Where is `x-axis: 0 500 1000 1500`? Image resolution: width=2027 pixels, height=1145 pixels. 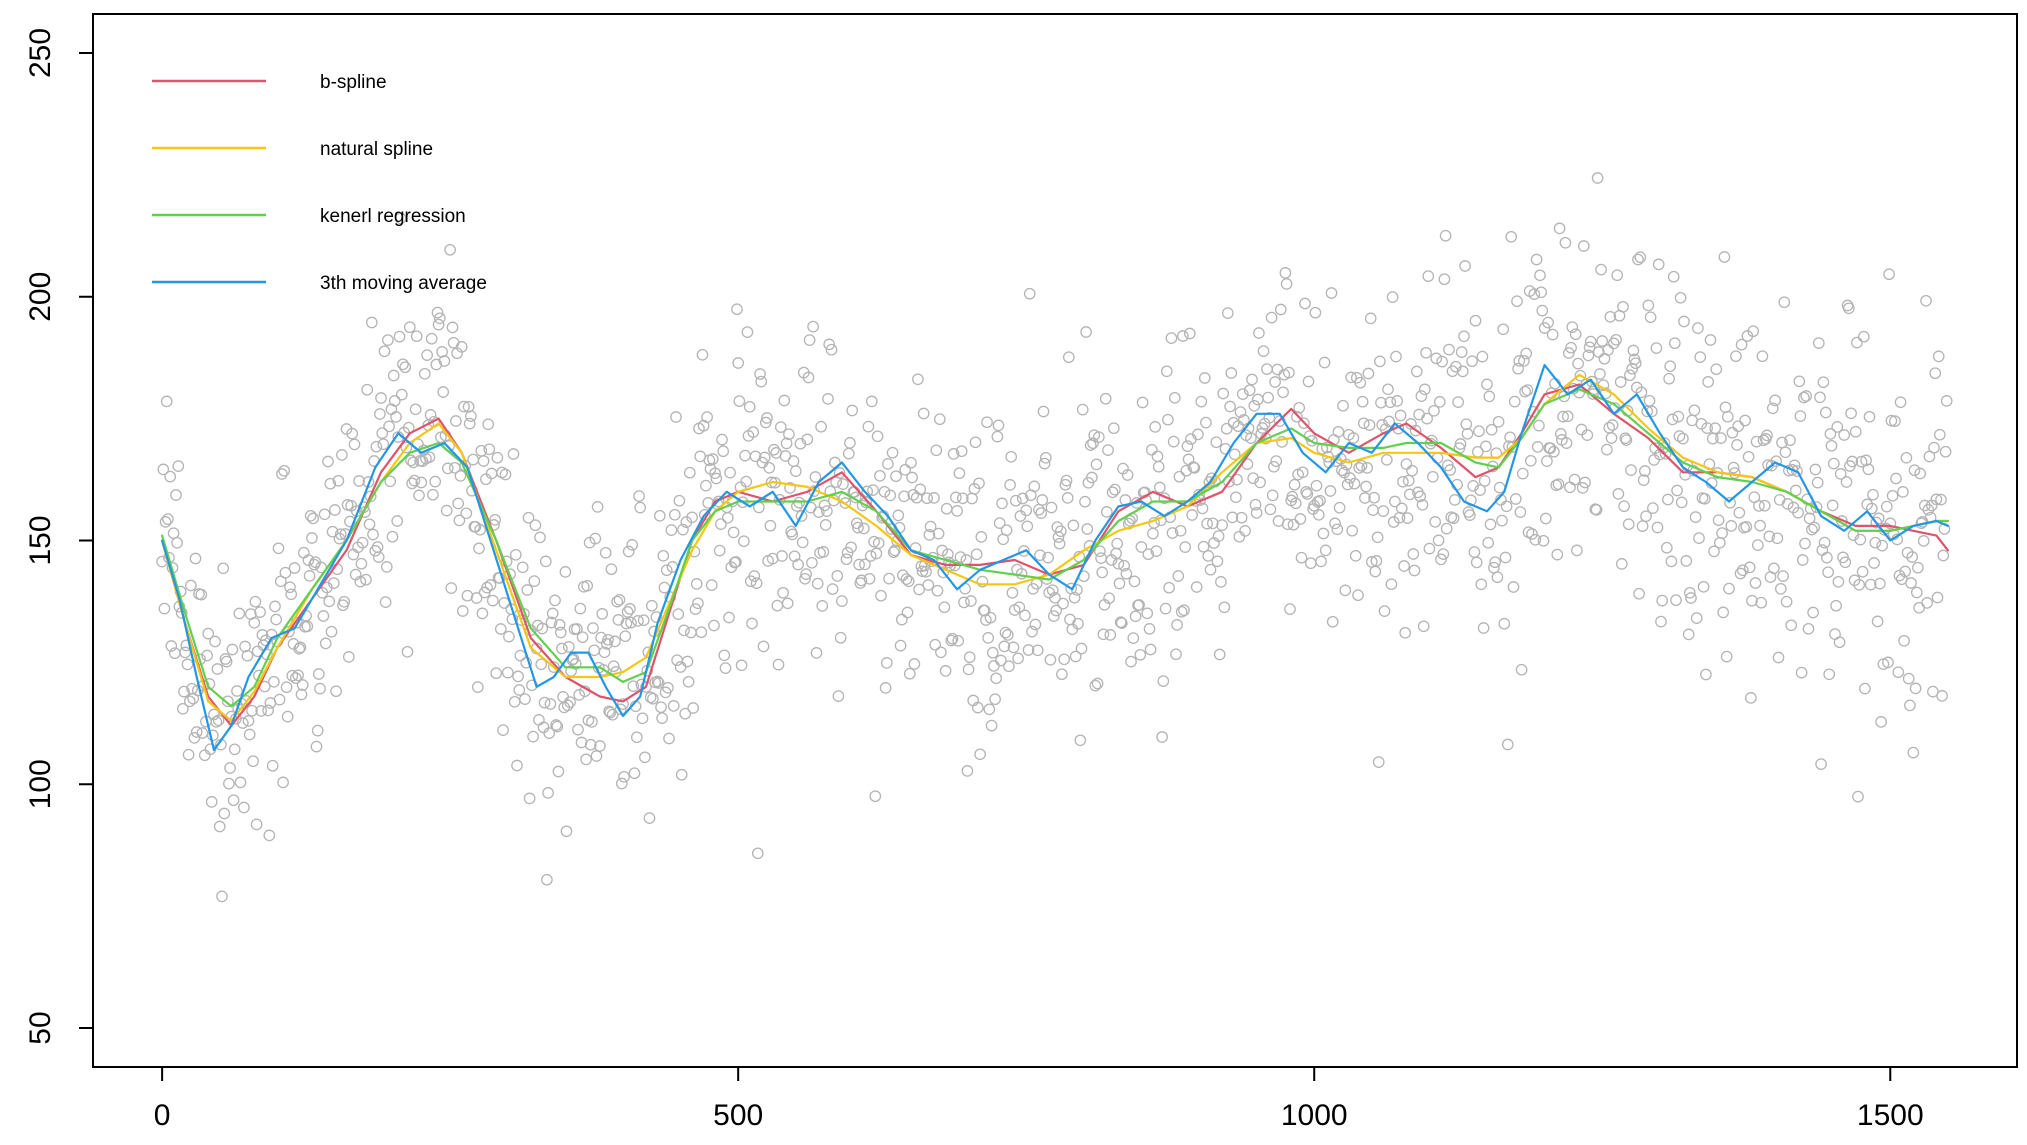 x-axis: 0 500 1000 1500 is located at coordinates (1039, 1099).